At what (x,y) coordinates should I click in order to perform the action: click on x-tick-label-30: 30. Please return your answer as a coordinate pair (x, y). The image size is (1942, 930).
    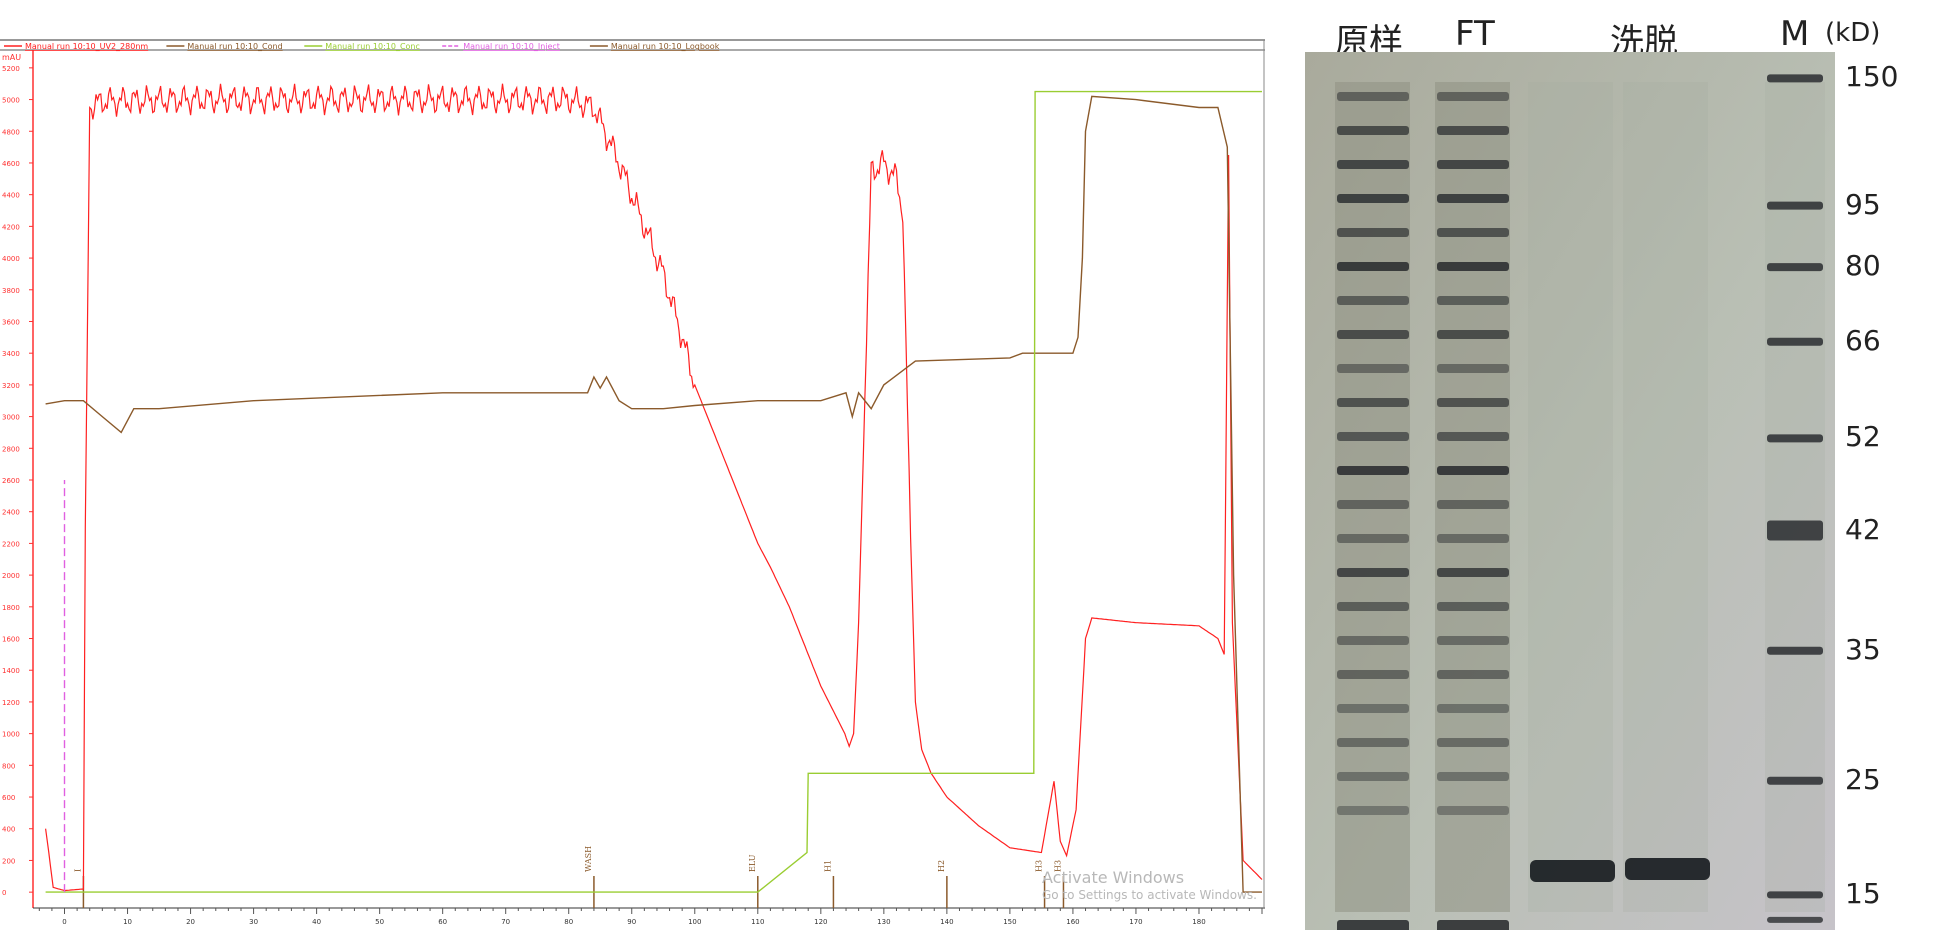
    Looking at the image, I should click on (253, 922).